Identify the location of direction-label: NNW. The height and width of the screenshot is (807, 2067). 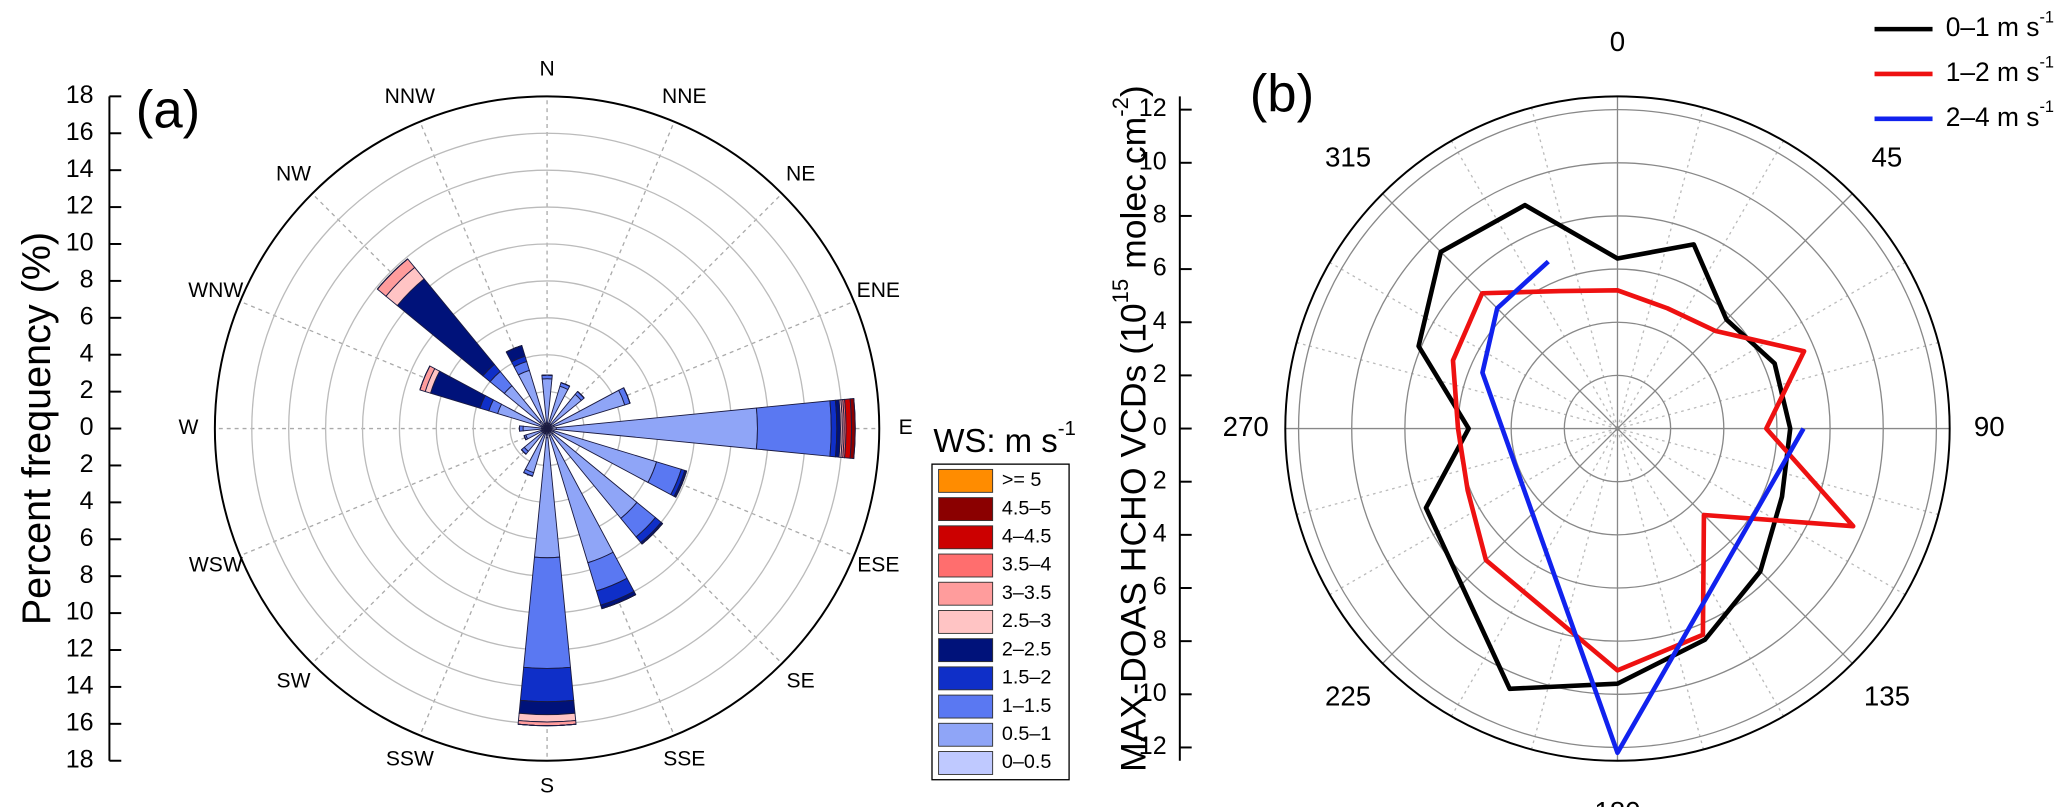
(410, 96).